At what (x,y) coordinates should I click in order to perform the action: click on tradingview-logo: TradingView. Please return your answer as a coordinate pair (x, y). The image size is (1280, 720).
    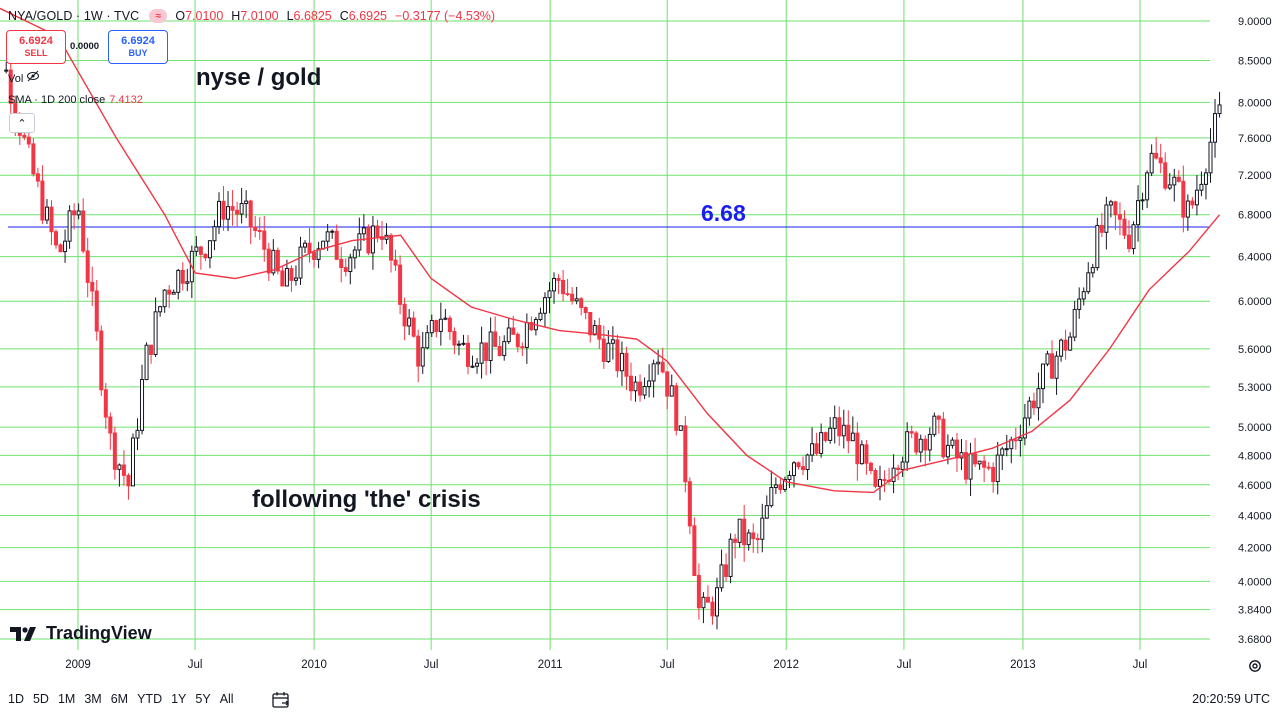
    Looking at the image, I should click on (81, 633).